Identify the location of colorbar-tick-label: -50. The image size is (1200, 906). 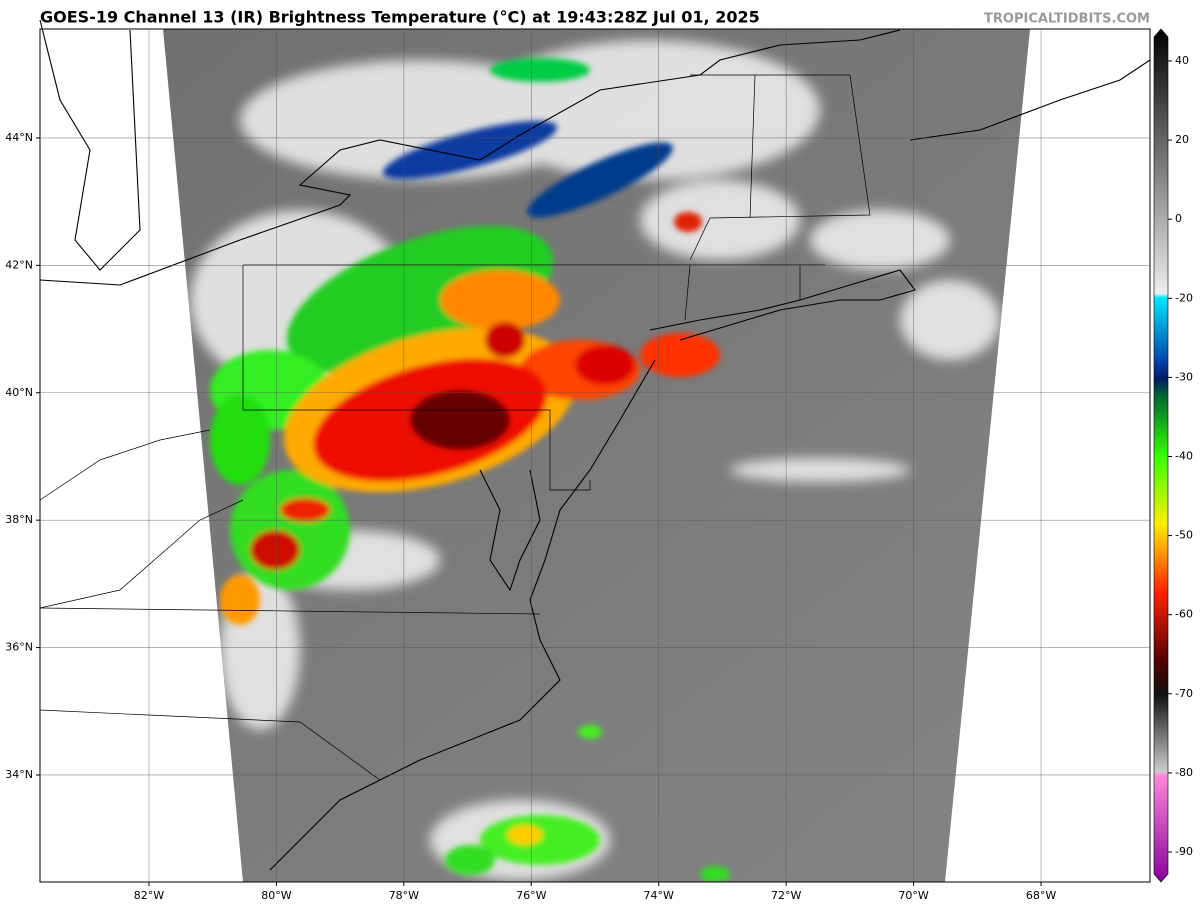
(1184, 535).